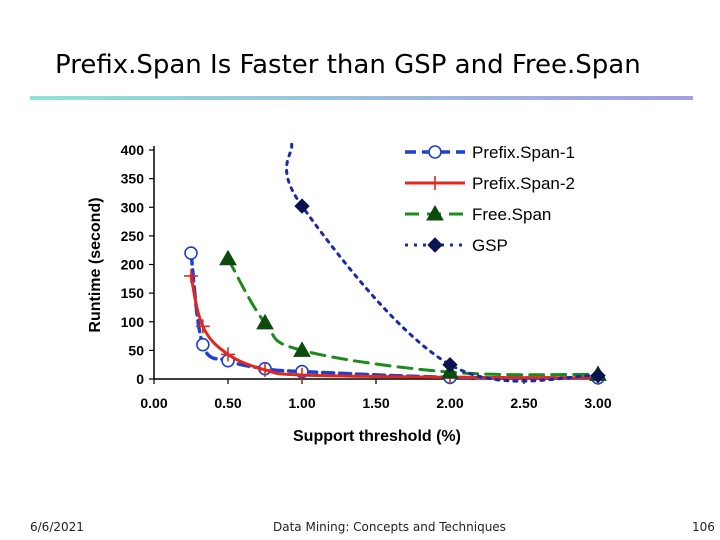 Image resolution: width=720 pixels, height=540 pixels. I want to click on chart-legend: Prefix.Span-1 Prefix.Span-2 Free.Span GSP, so click(490, 199).